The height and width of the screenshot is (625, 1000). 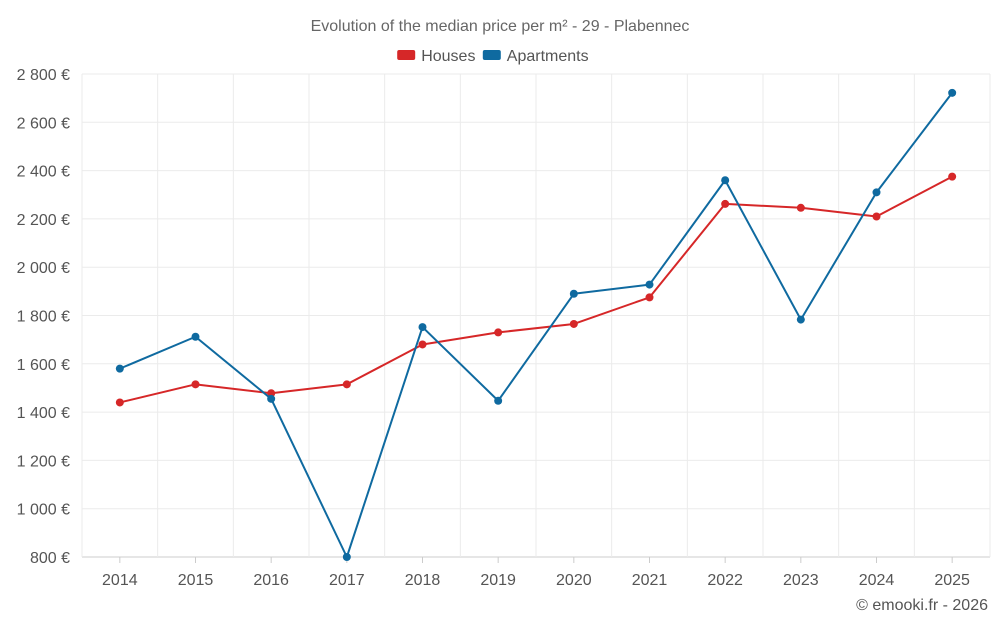 What do you see at coordinates (43, 123) in the screenshot?
I see `y-tick-label: 2 600 €` at bounding box center [43, 123].